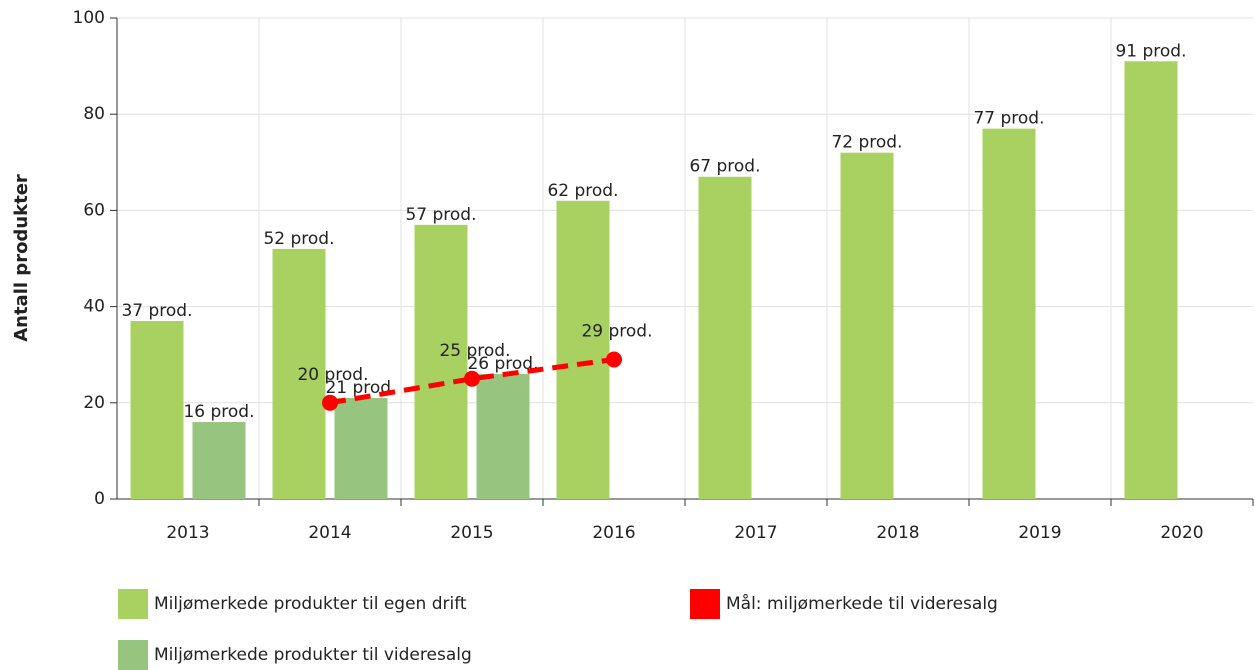  What do you see at coordinates (724, 167) in the screenshot?
I see `value-label: 67 prod.` at bounding box center [724, 167].